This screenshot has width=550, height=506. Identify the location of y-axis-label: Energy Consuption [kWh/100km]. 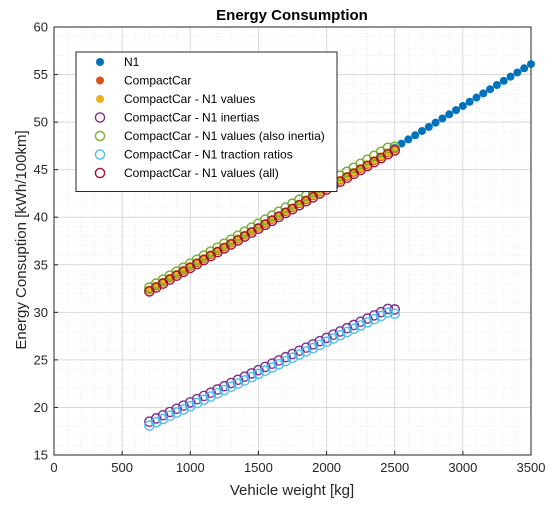
(21, 239).